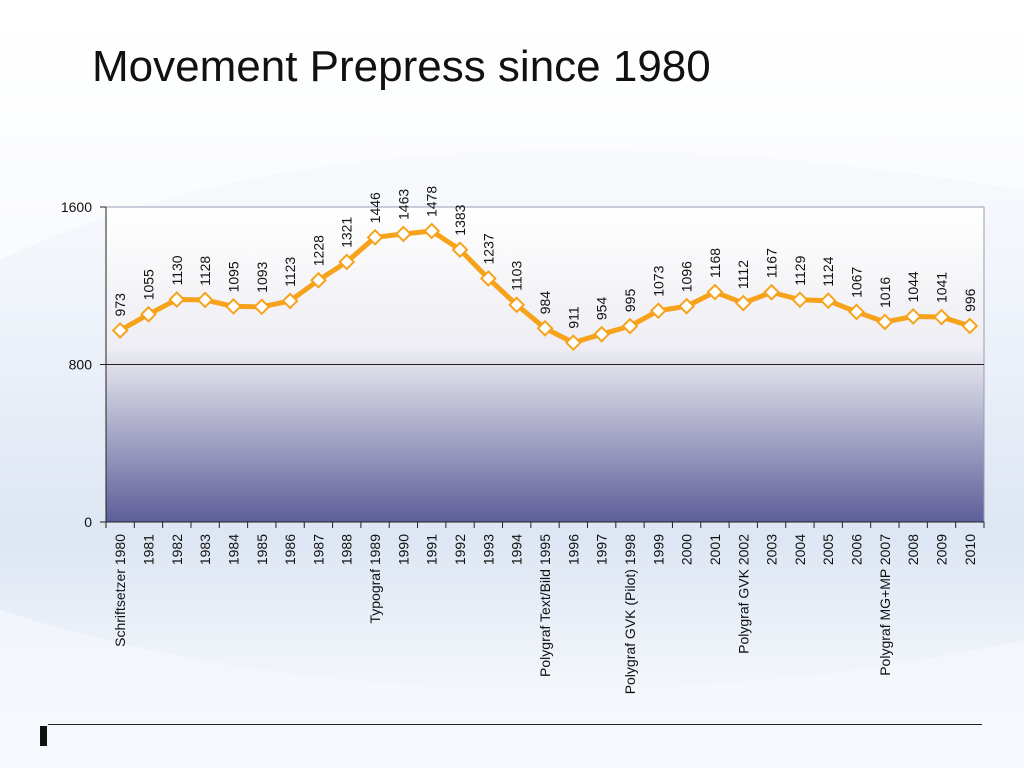  What do you see at coordinates (828, 271) in the screenshot?
I see `data-label: 1124` at bounding box center [828, 271].